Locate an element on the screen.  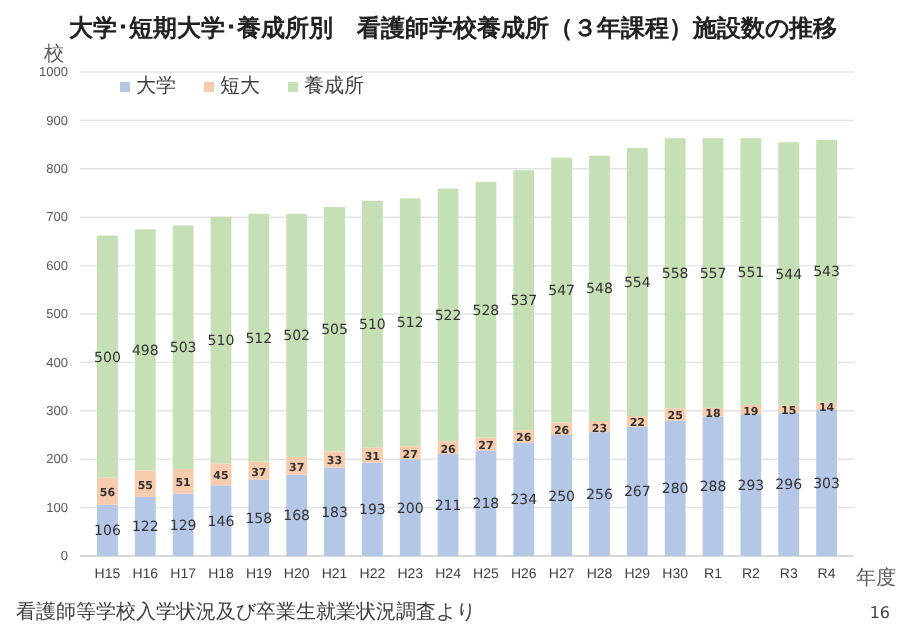
text: 看護師等学校入学状況及び卒業生就業状況調査より is located at coordinates (246, 612).